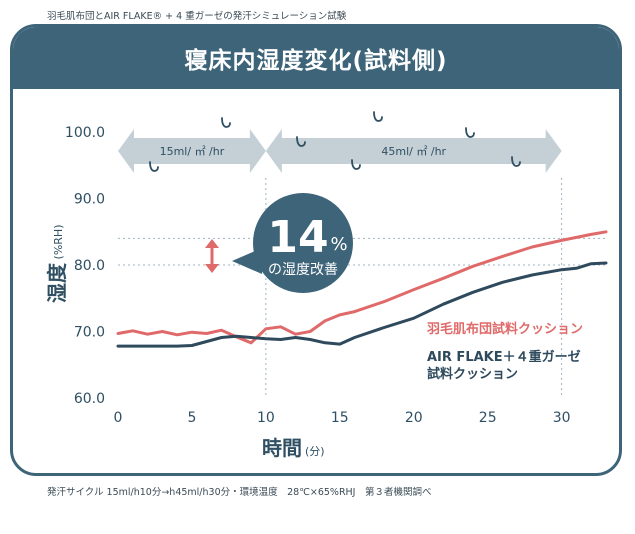 The image size is (635, 534). I want to click on y-tick-label: 80.0, so click(89, 266).